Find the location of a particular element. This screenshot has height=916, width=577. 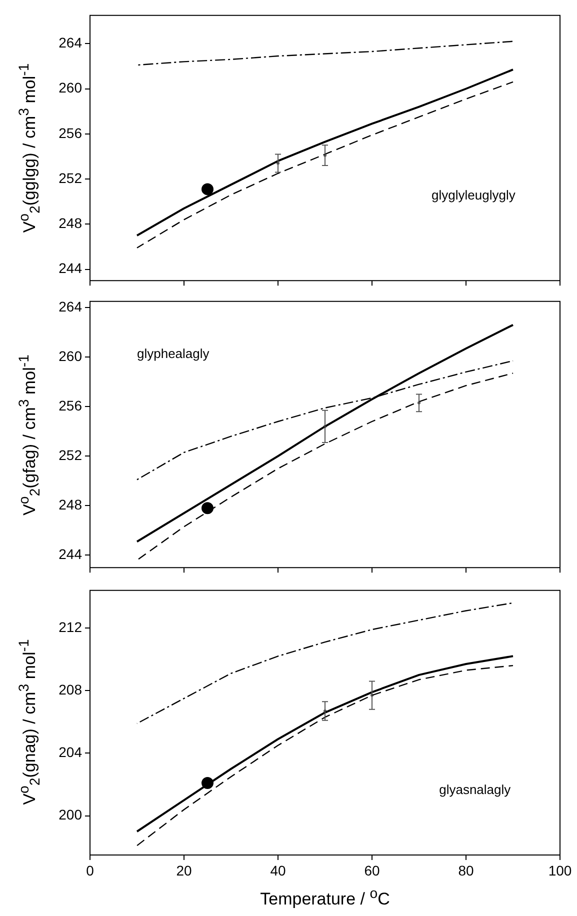

y-tick-label: 212 is located at coordinates (70, 626).